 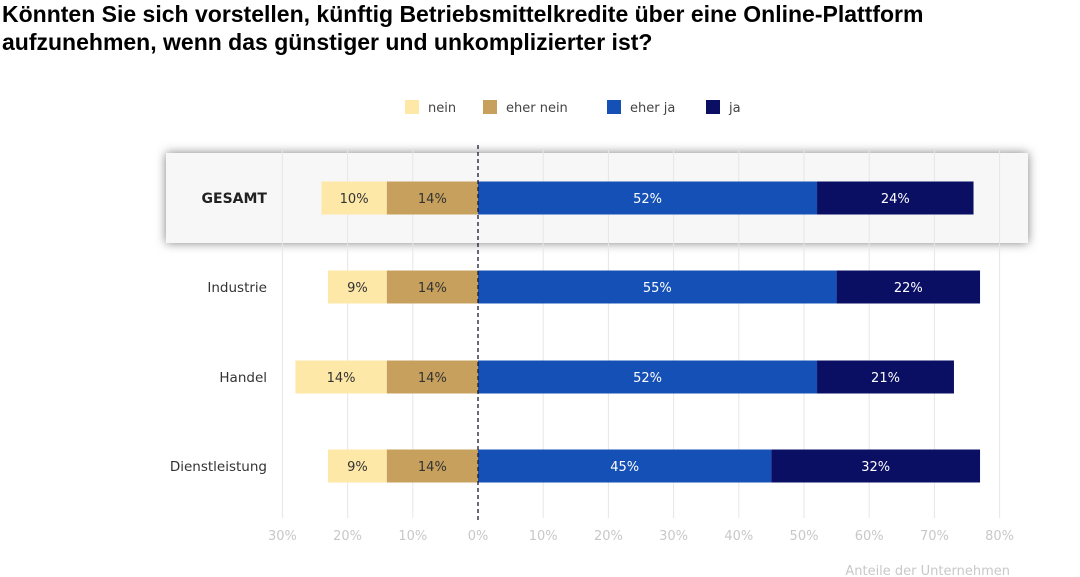 I want to click on legend-swatch-nein, so click(x=412, y=107).